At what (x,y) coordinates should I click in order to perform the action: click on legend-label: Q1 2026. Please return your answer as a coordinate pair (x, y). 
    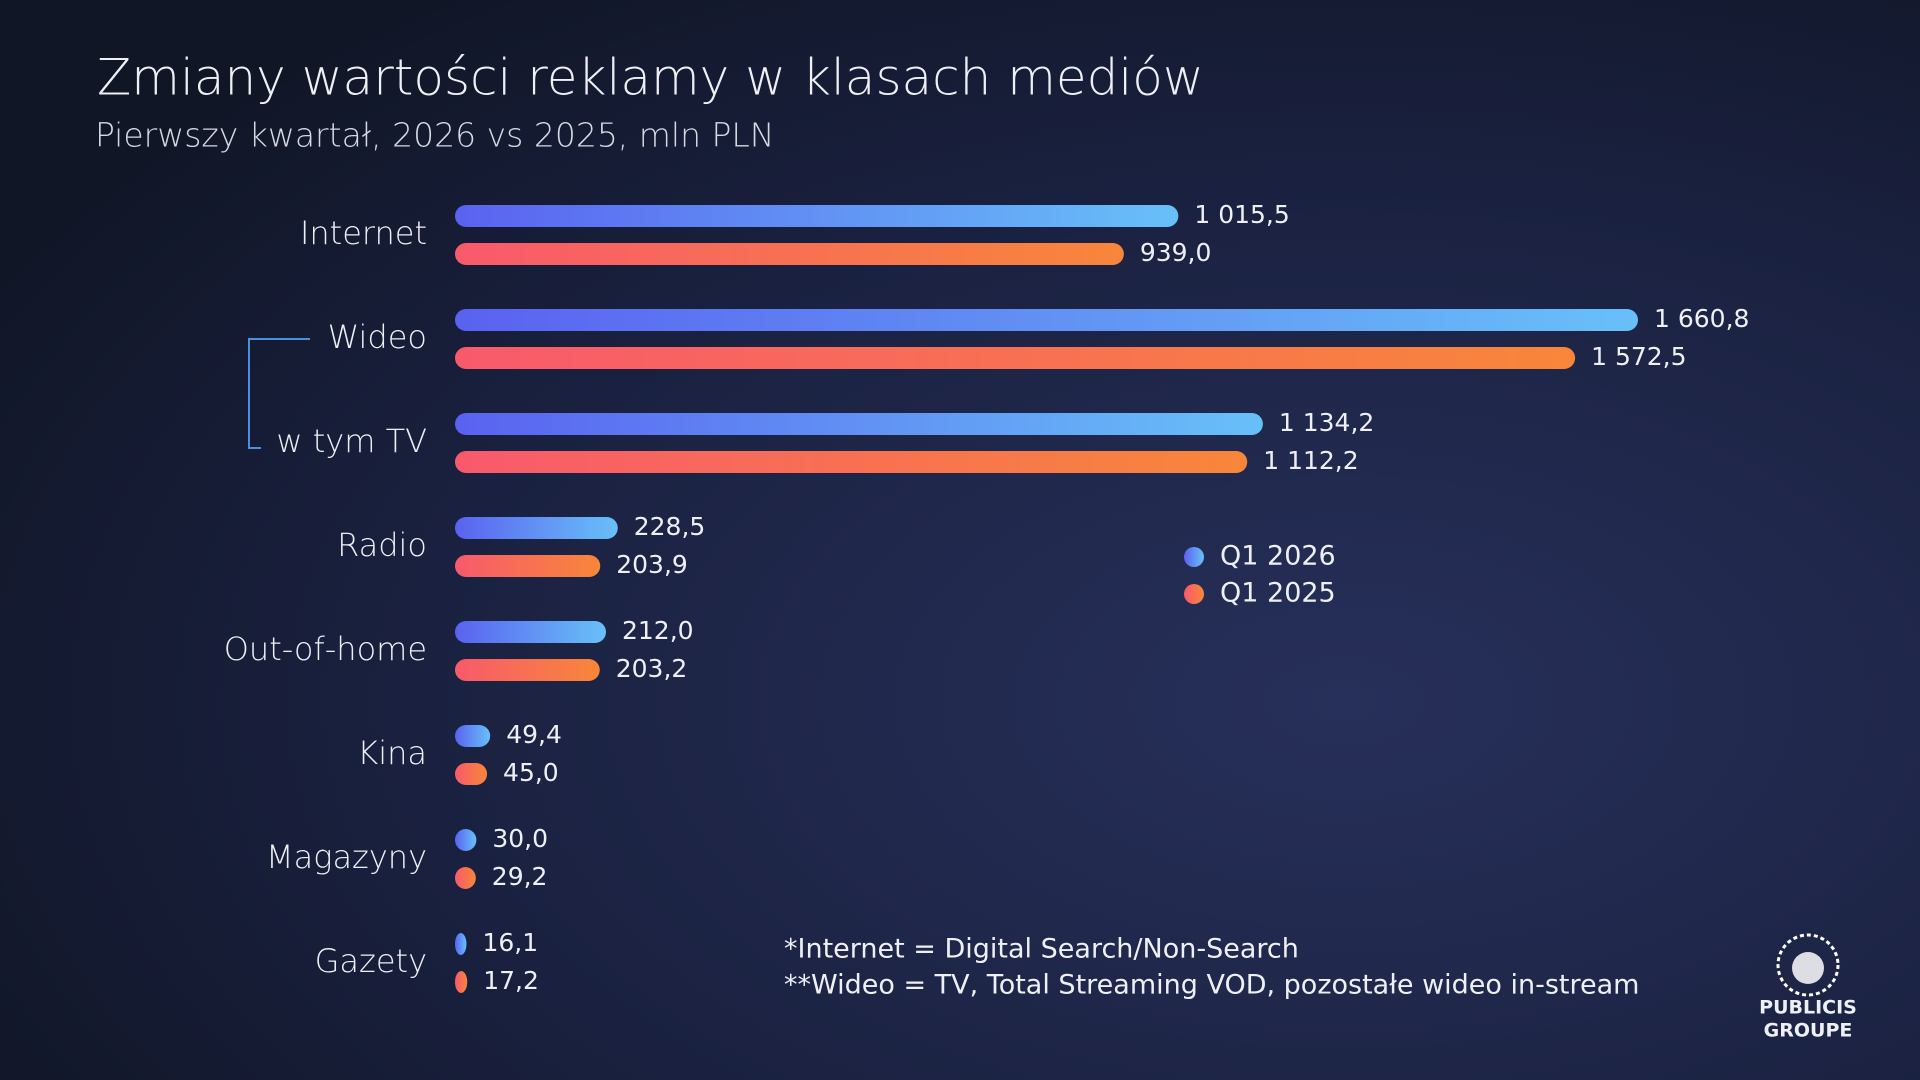
    Looking at the image, I should click on (1278, 556).